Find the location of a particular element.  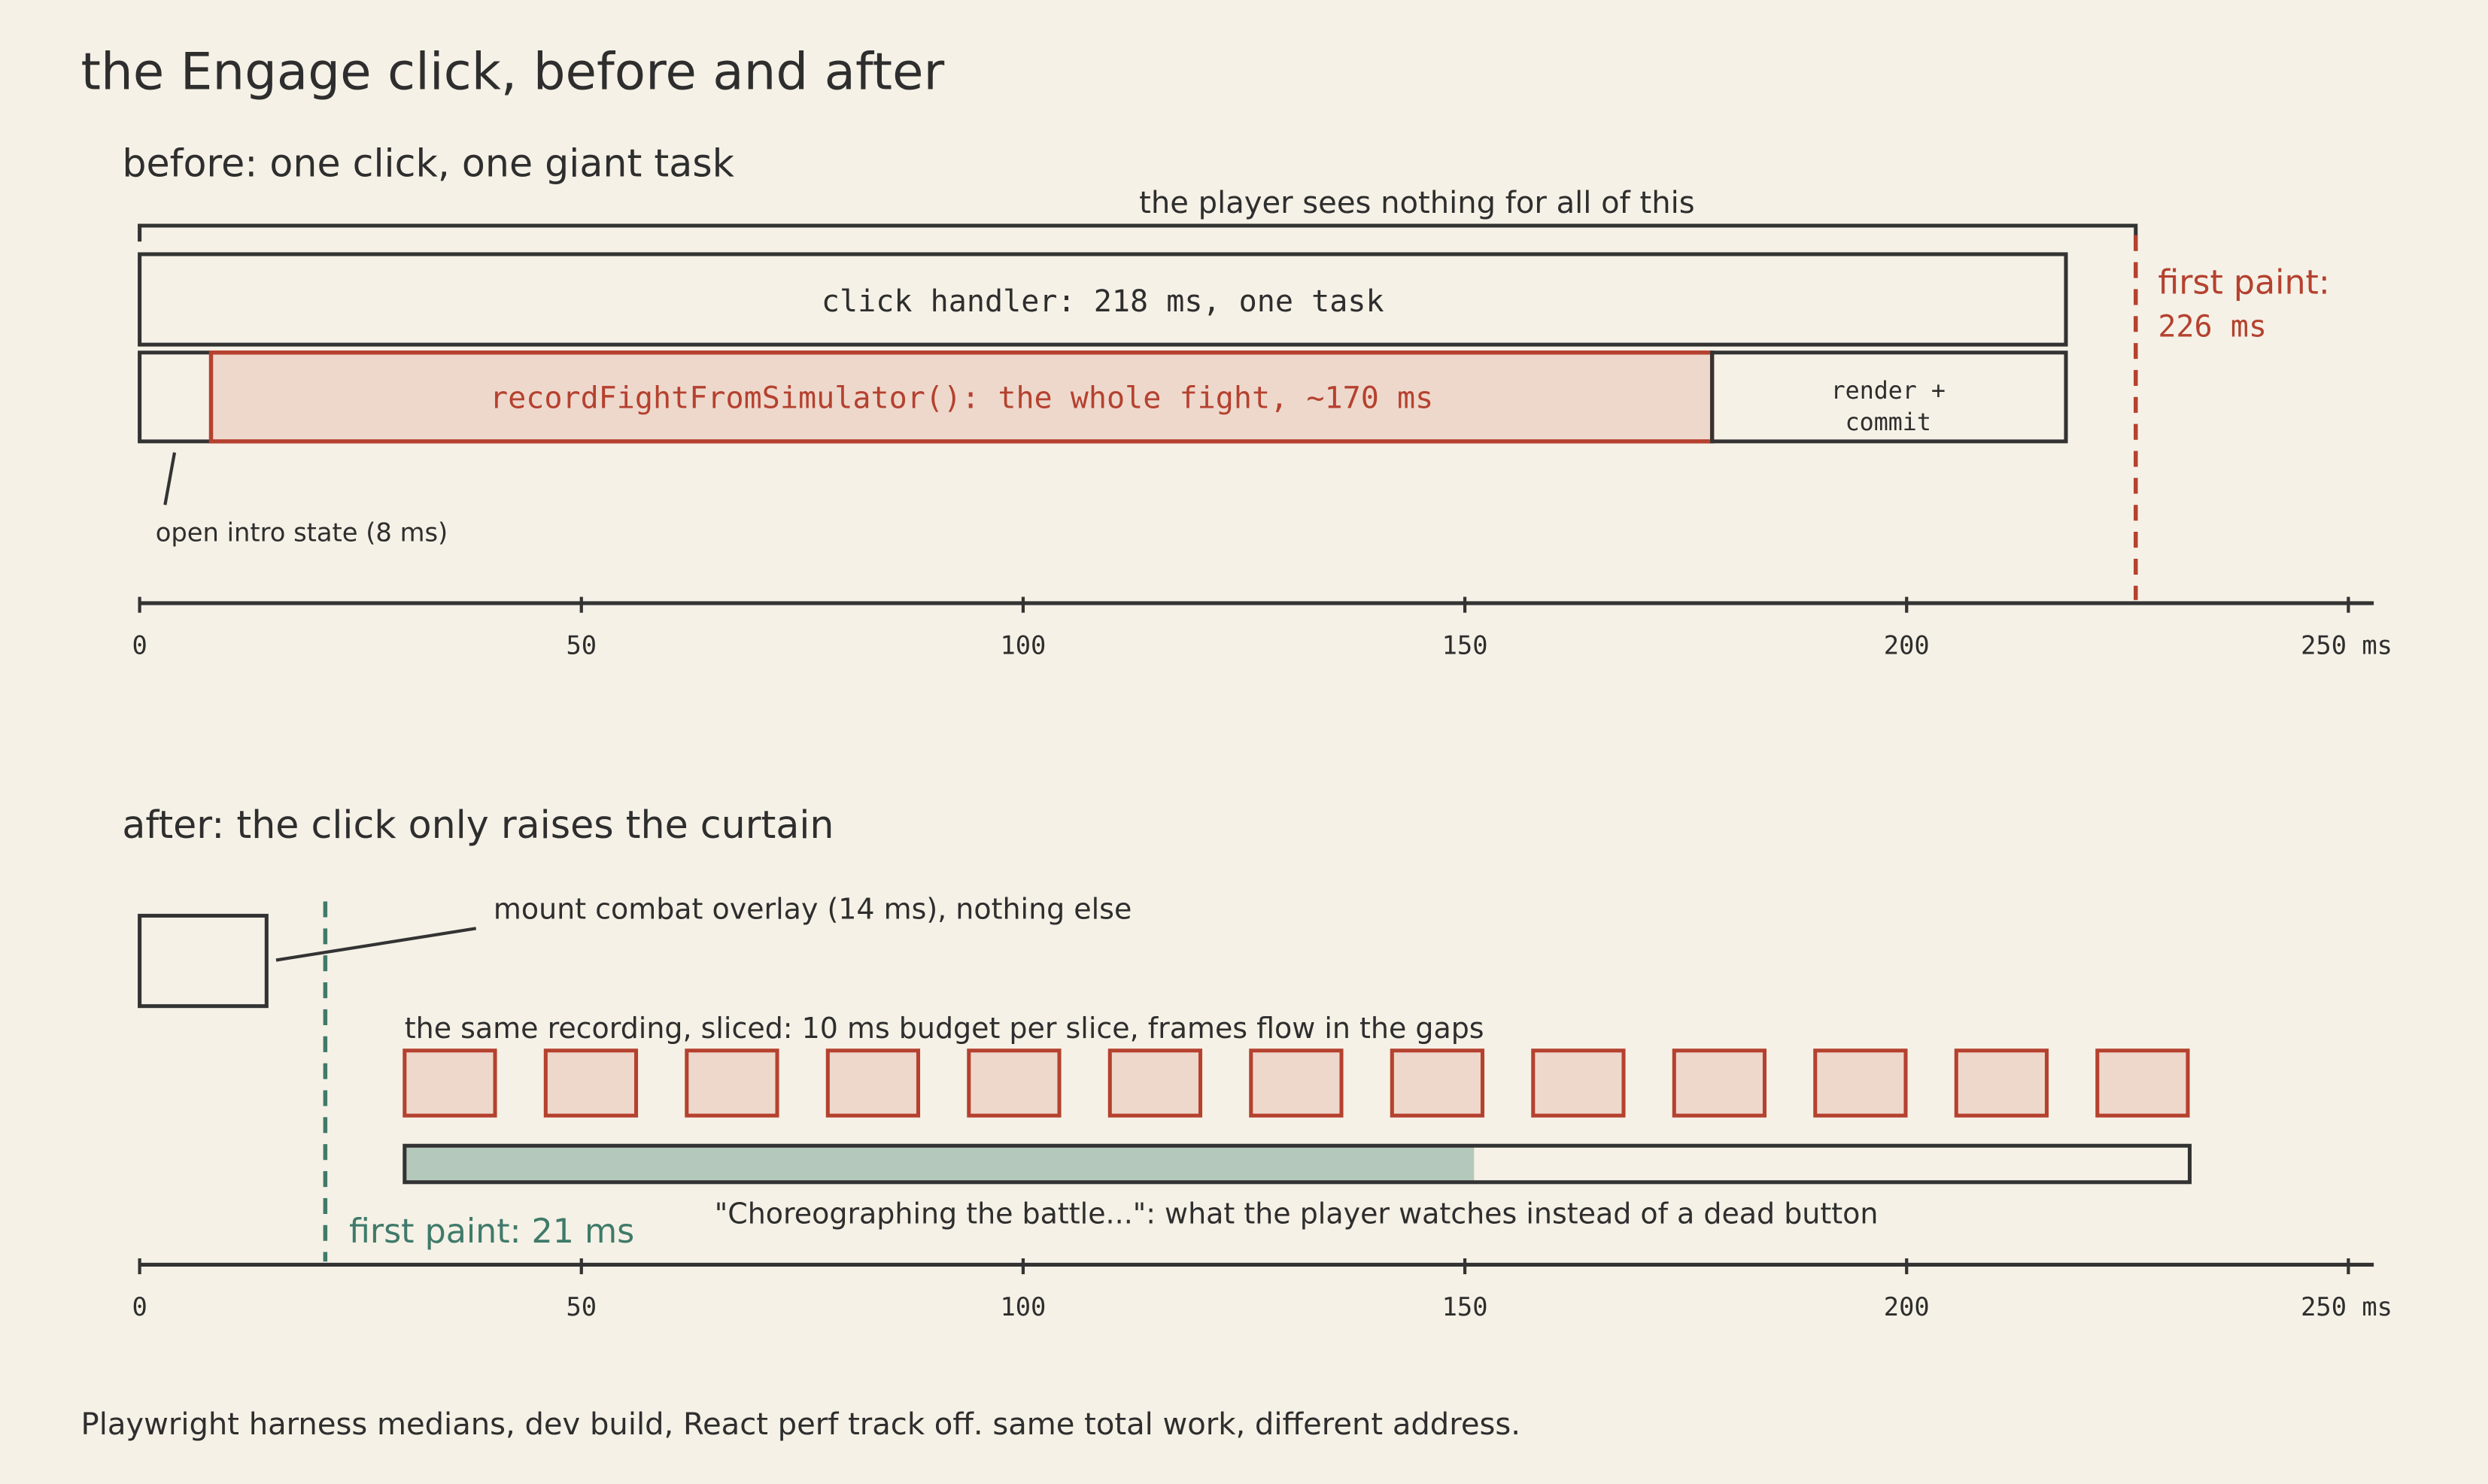

title: the Engage click, before and after is located at coordinates (513, 72).